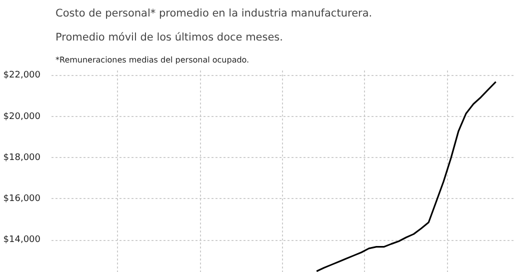 Image resolution: width=520 pixels, height=272 pixels. I want to click on y-tick-label: $14,000, so click(22, 240).